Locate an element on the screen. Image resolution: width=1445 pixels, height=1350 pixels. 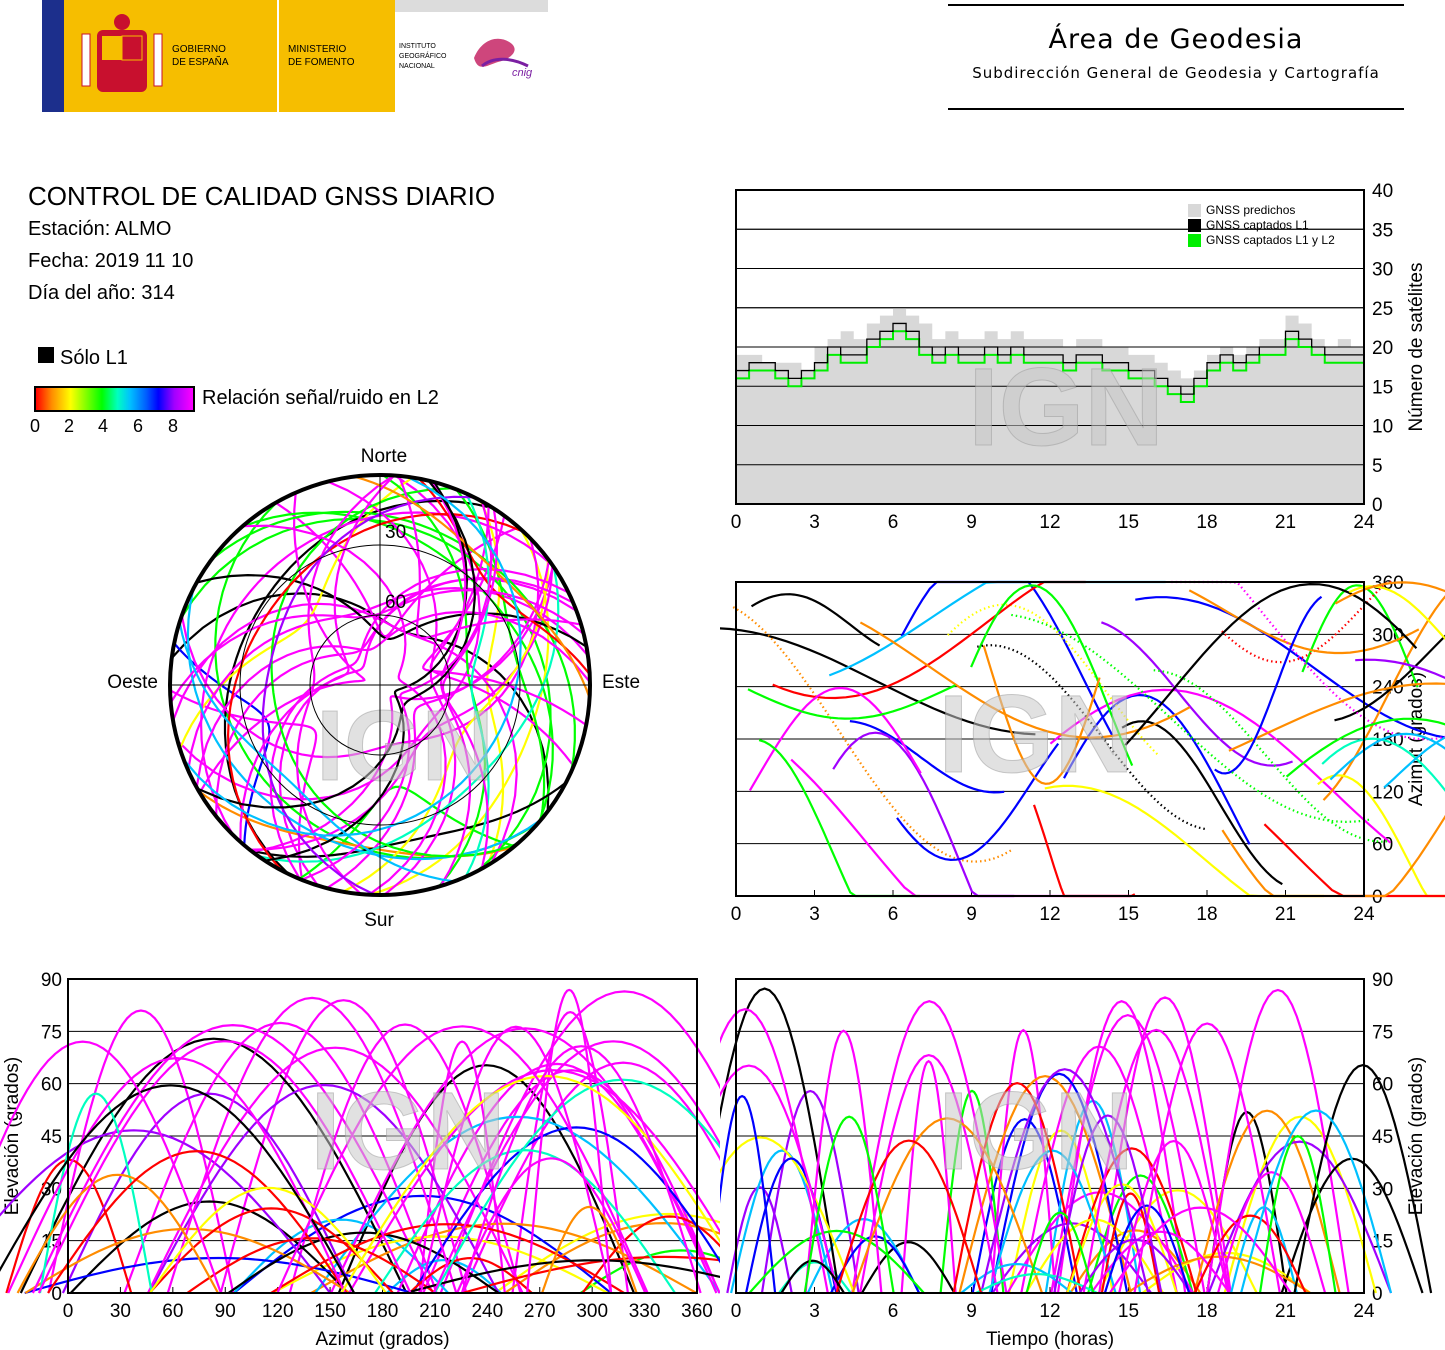
plot-border is located at coordinates (1050, 347).